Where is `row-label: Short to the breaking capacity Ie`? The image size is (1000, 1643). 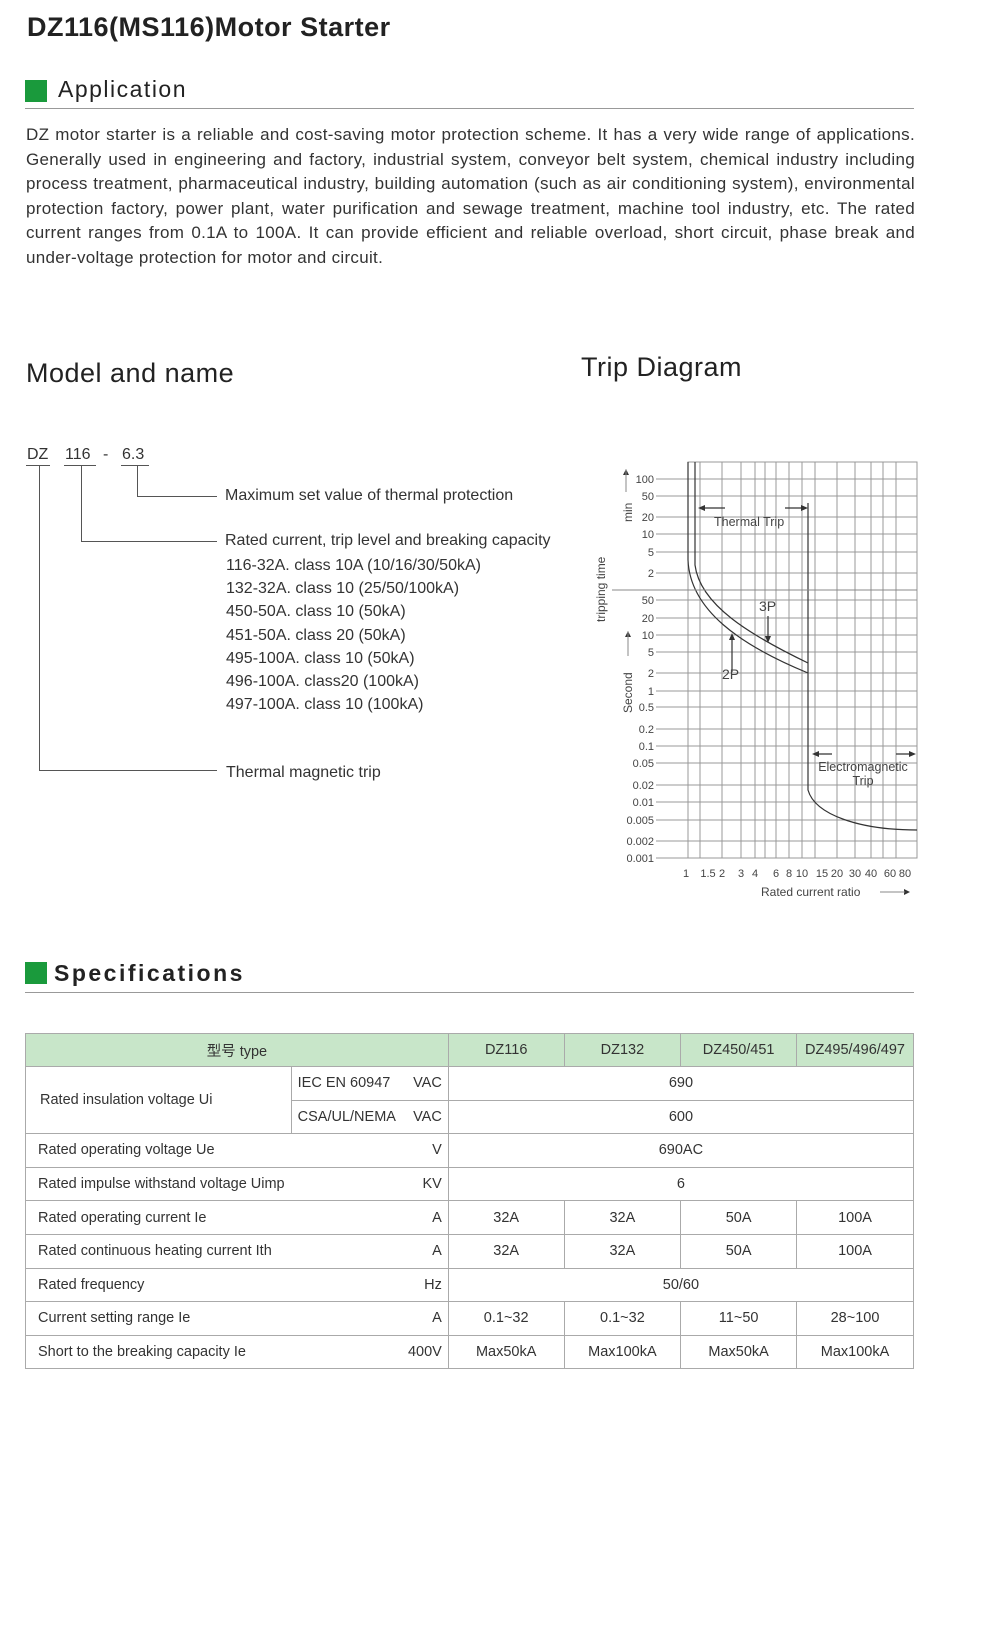
row-label: Short to the breaking capacity Ie is located at coordinates (213, 1352).